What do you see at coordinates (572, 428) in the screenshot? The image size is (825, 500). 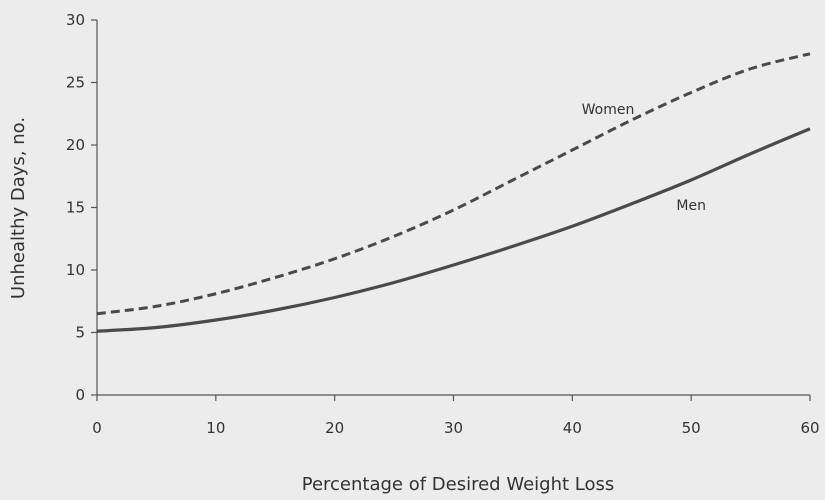 I see `x-tick-label: 40` at bounding box center [572, 428].